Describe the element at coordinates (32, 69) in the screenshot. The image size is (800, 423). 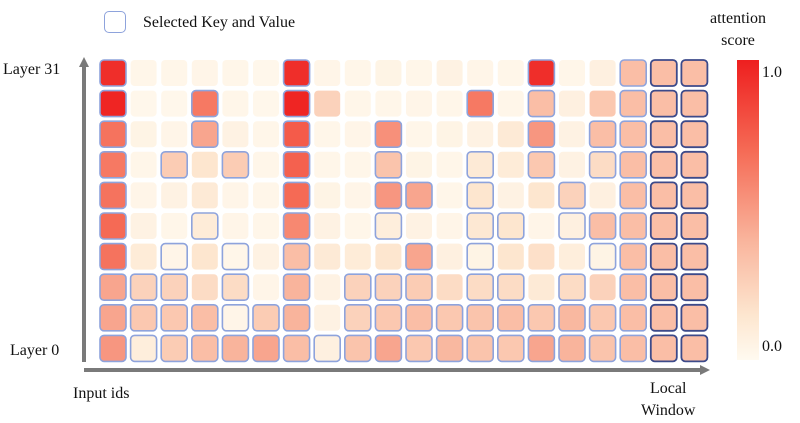
I see `y-axis-top-label: Layer 31` at that location.